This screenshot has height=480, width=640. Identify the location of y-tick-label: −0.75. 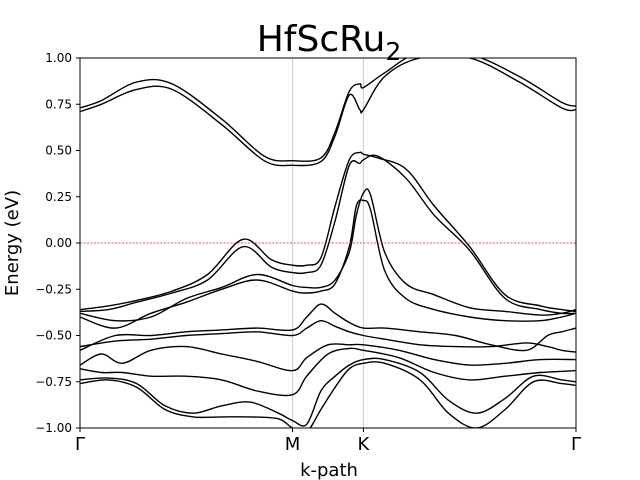
(53, 382).